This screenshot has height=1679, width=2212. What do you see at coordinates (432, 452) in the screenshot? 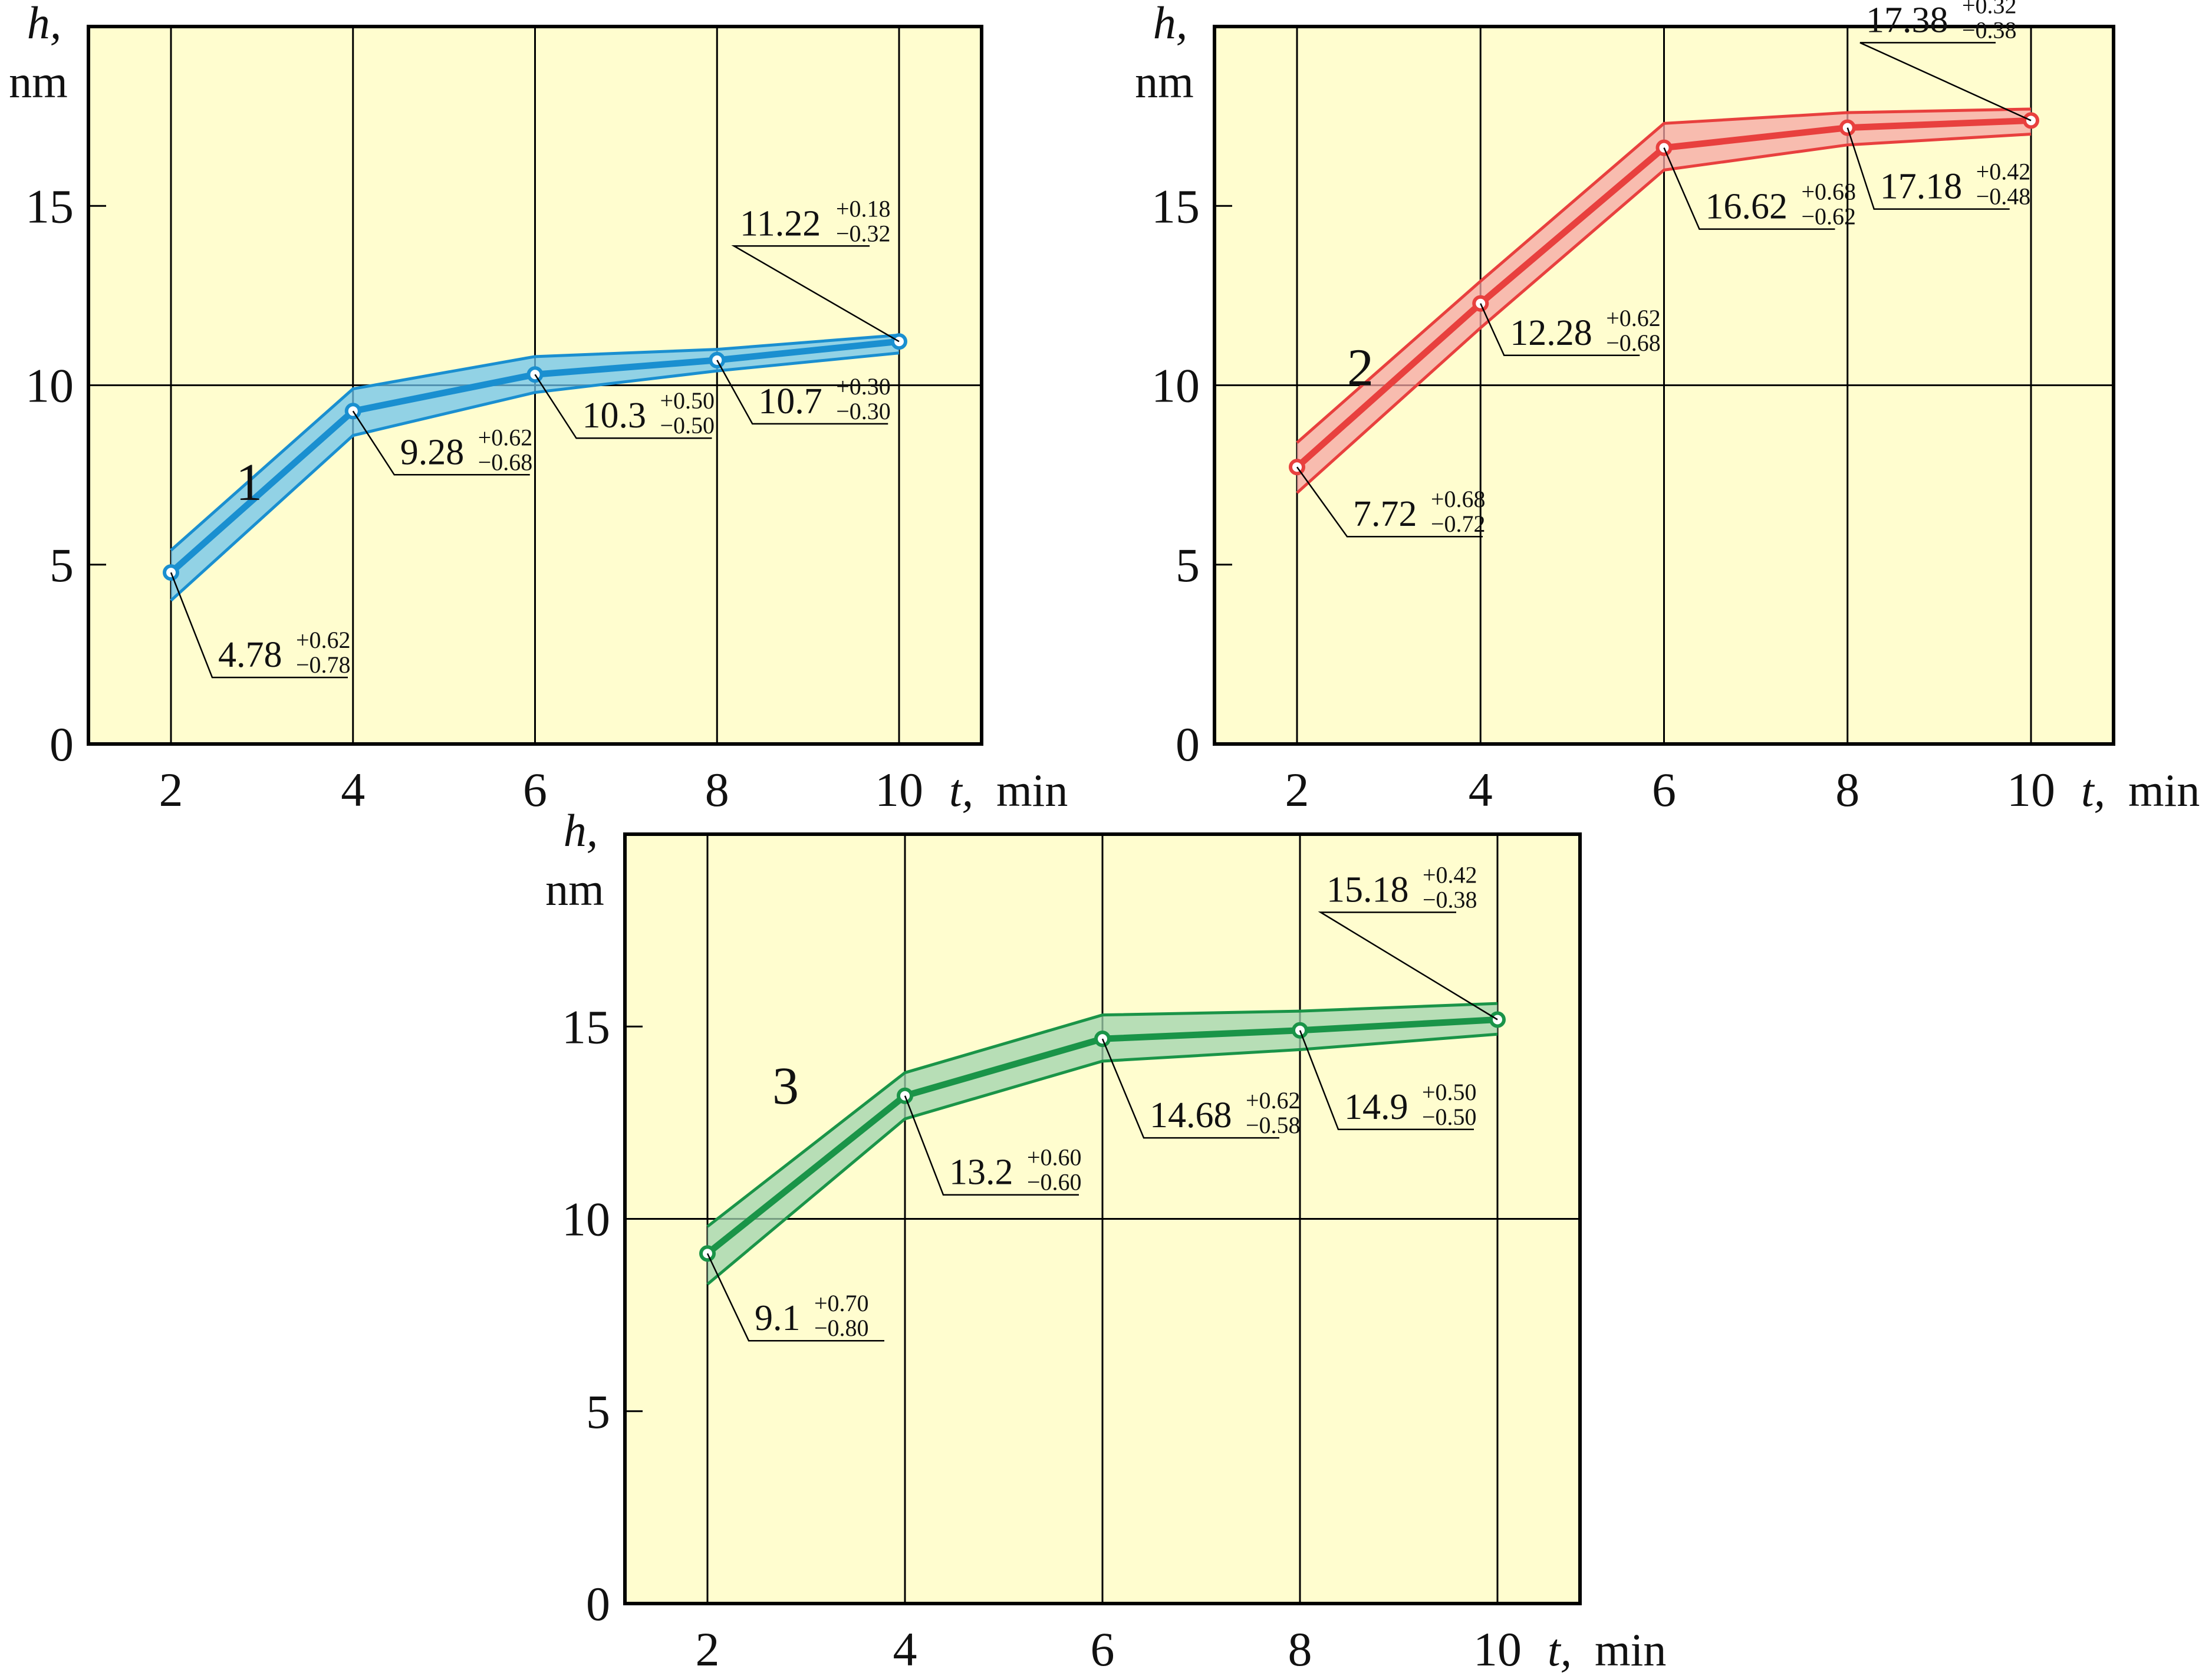
I see `data-label-value: 9.28` at bounding box center [432, 452].